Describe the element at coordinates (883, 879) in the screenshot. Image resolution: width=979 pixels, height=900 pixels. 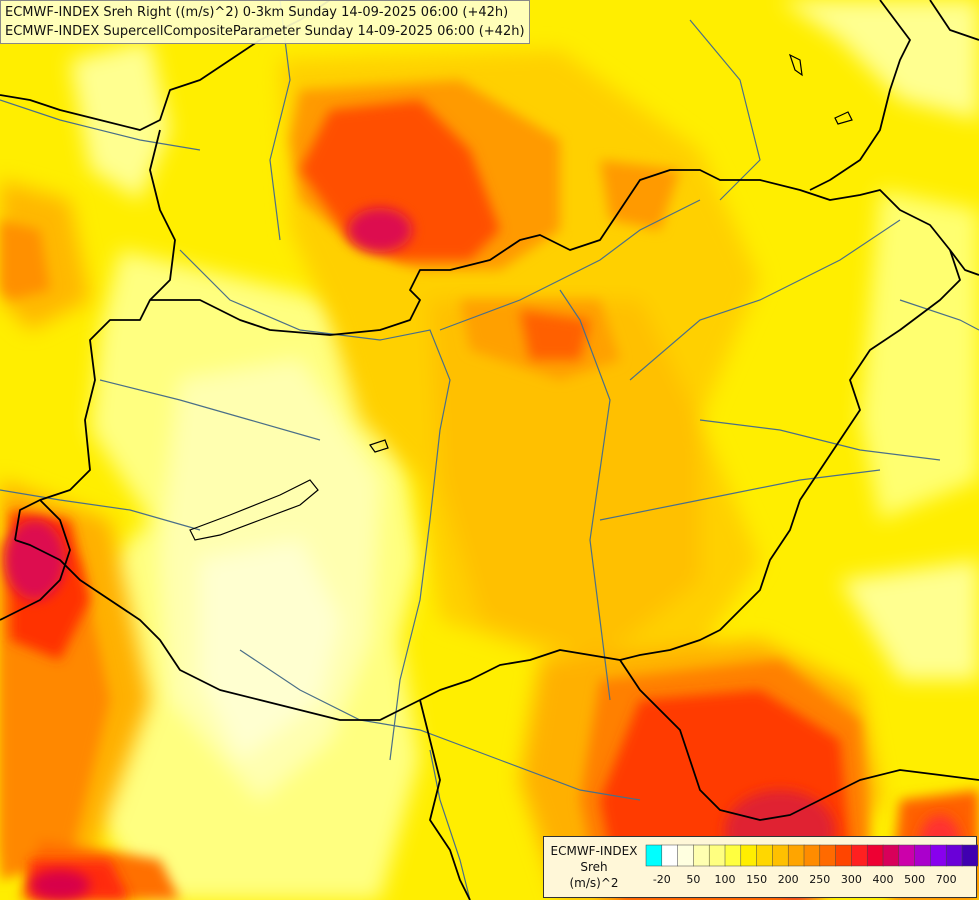
I see `legend-tick-label: 400` at that location.